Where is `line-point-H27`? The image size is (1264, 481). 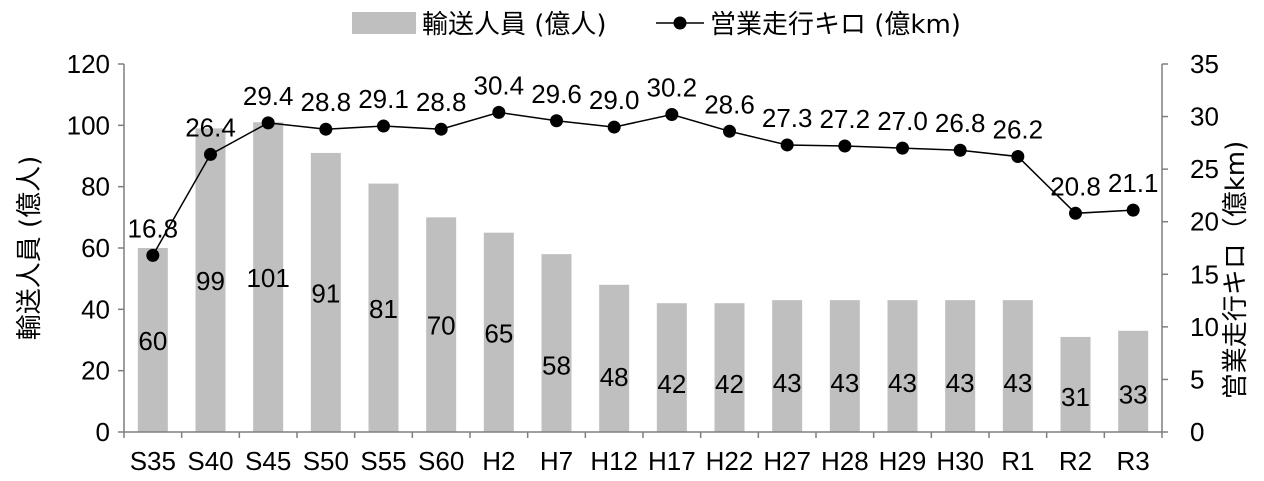
line-point-H27 is located at coordinates (787, 145).